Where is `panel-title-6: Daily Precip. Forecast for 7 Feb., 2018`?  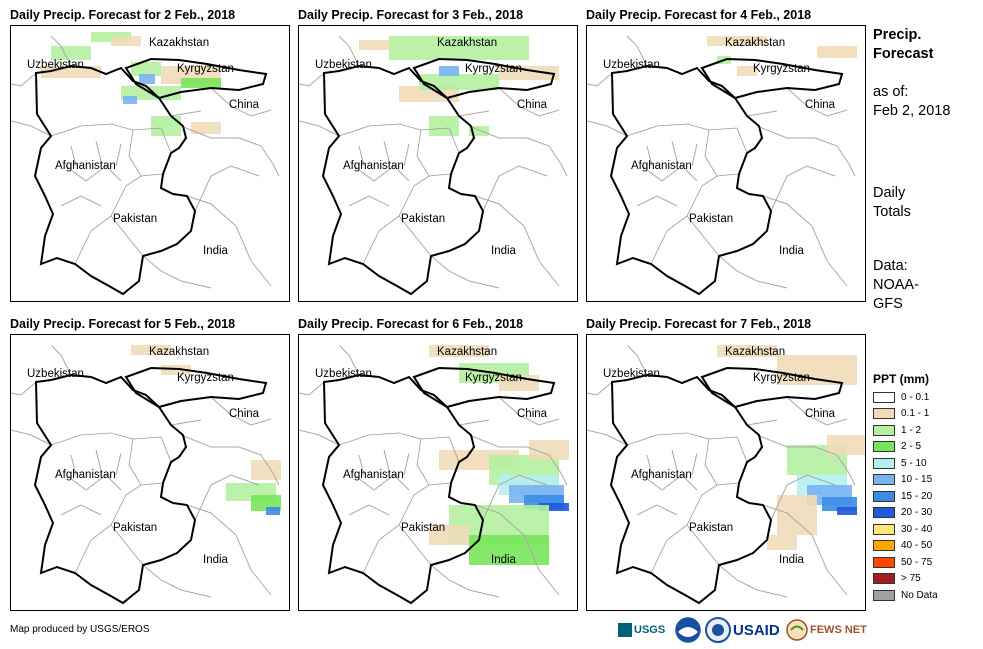
panel-title-6: Daily Precip. Forecast for 7 Feb., 2018 is located at coordinates (699, 324).